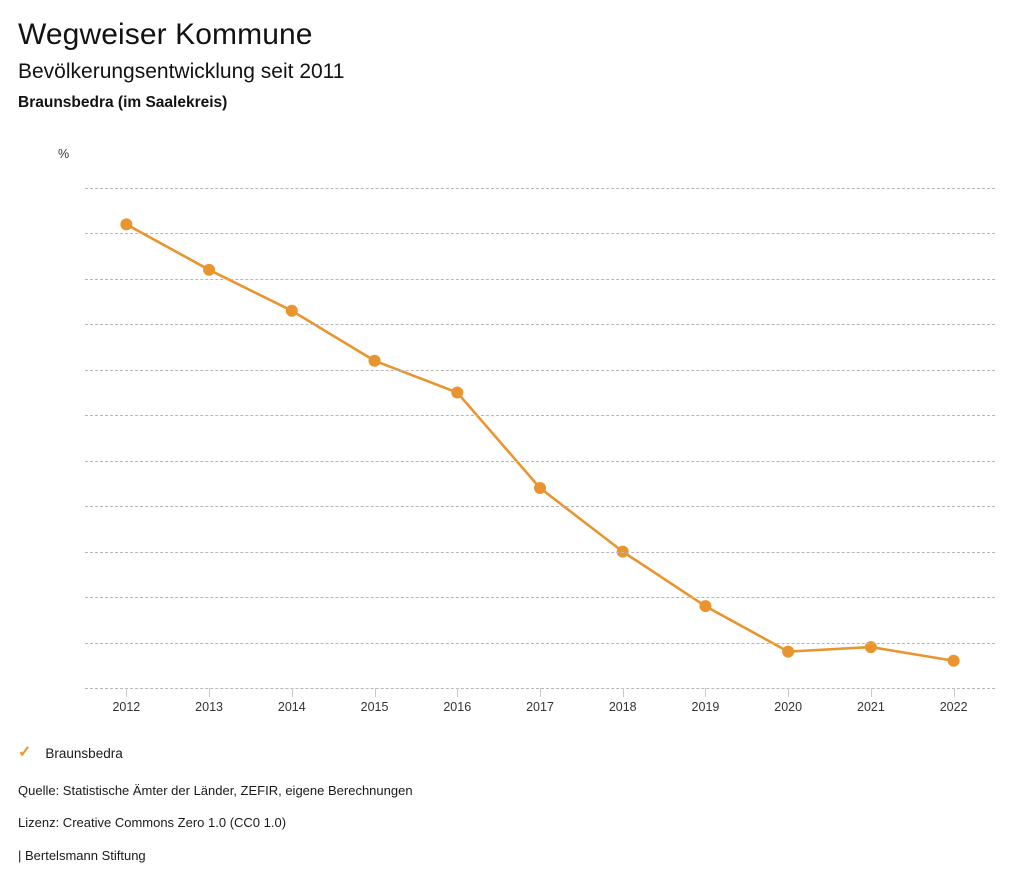  Describe the element at coordinates (953, 707) in the screenshot. I see `x-axis-tick-label: 2022` at that location.